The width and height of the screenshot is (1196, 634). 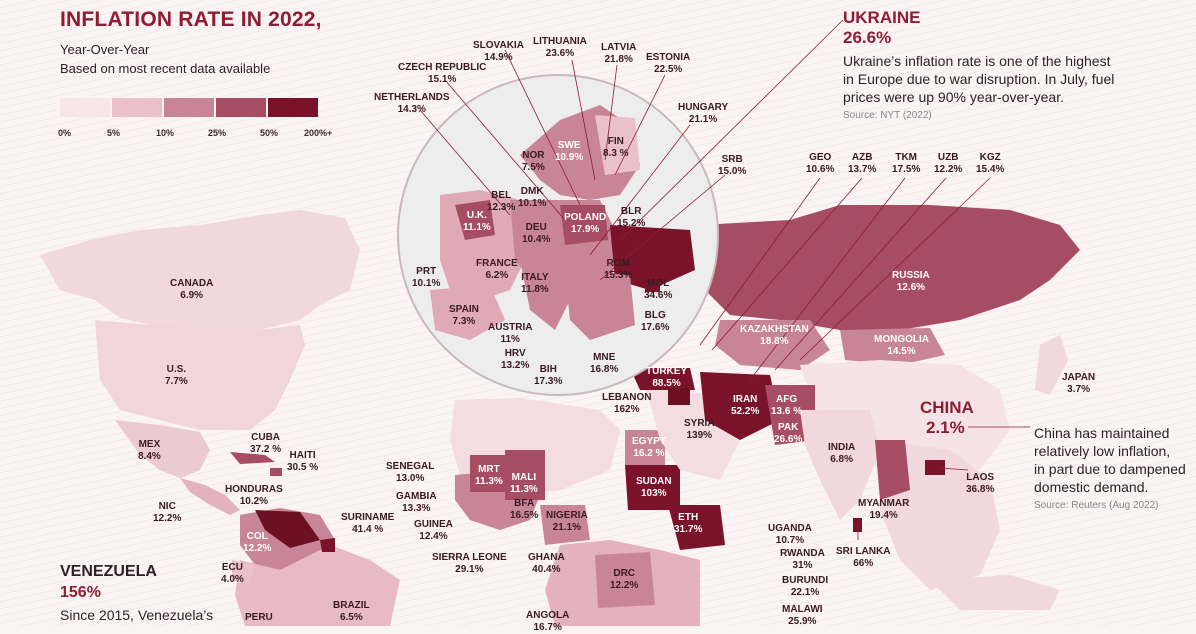 I want to click on country-label: MOL 34.6%, so click(x=658, y=289).